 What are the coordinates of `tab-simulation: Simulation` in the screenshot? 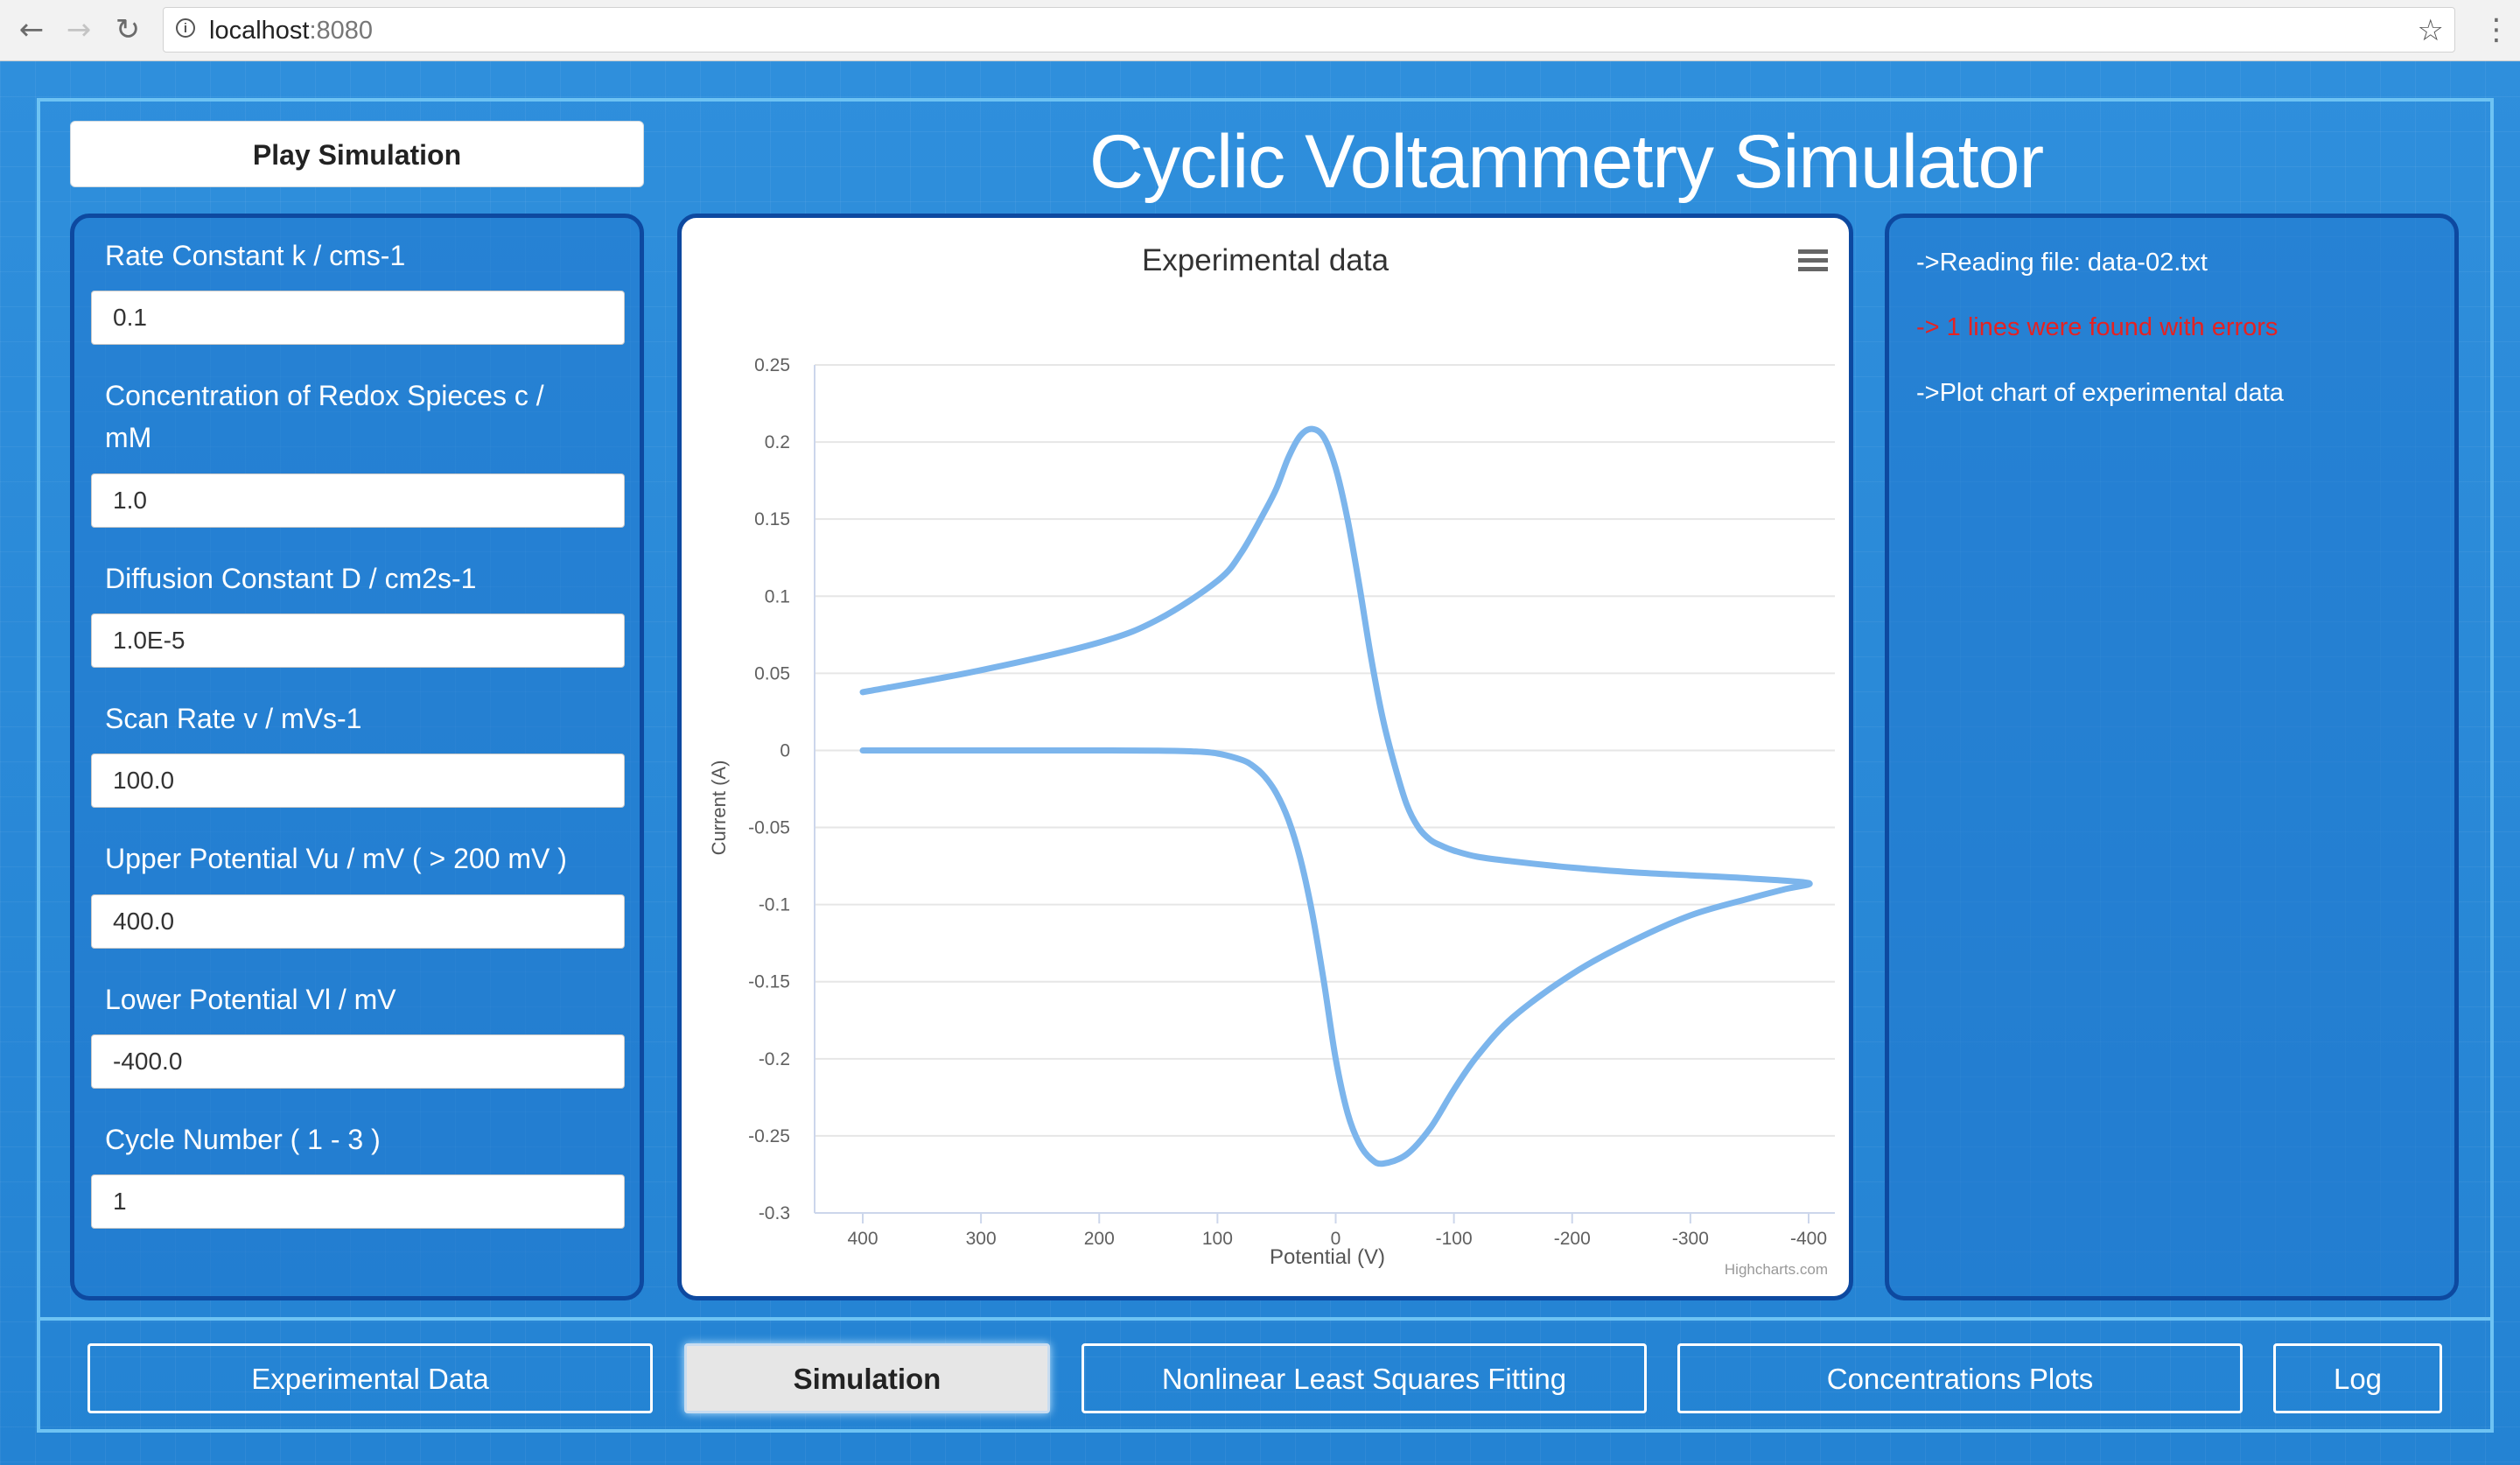 It's located at (867, 1378).